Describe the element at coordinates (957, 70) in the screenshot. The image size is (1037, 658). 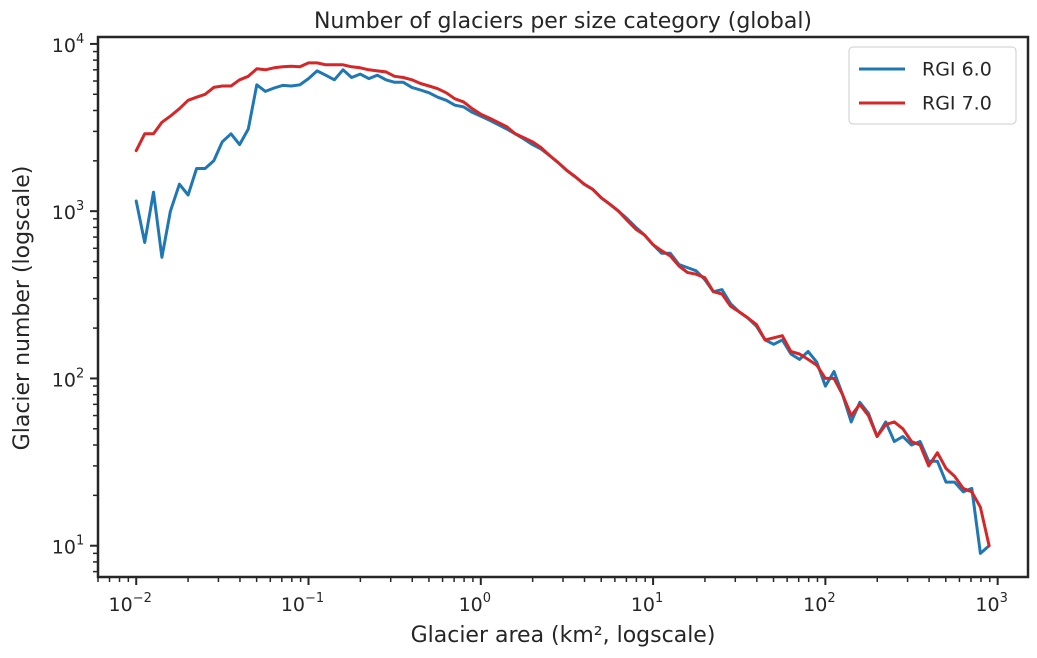
I see `legend-label-rgi6: RGI 6.0` at that location.